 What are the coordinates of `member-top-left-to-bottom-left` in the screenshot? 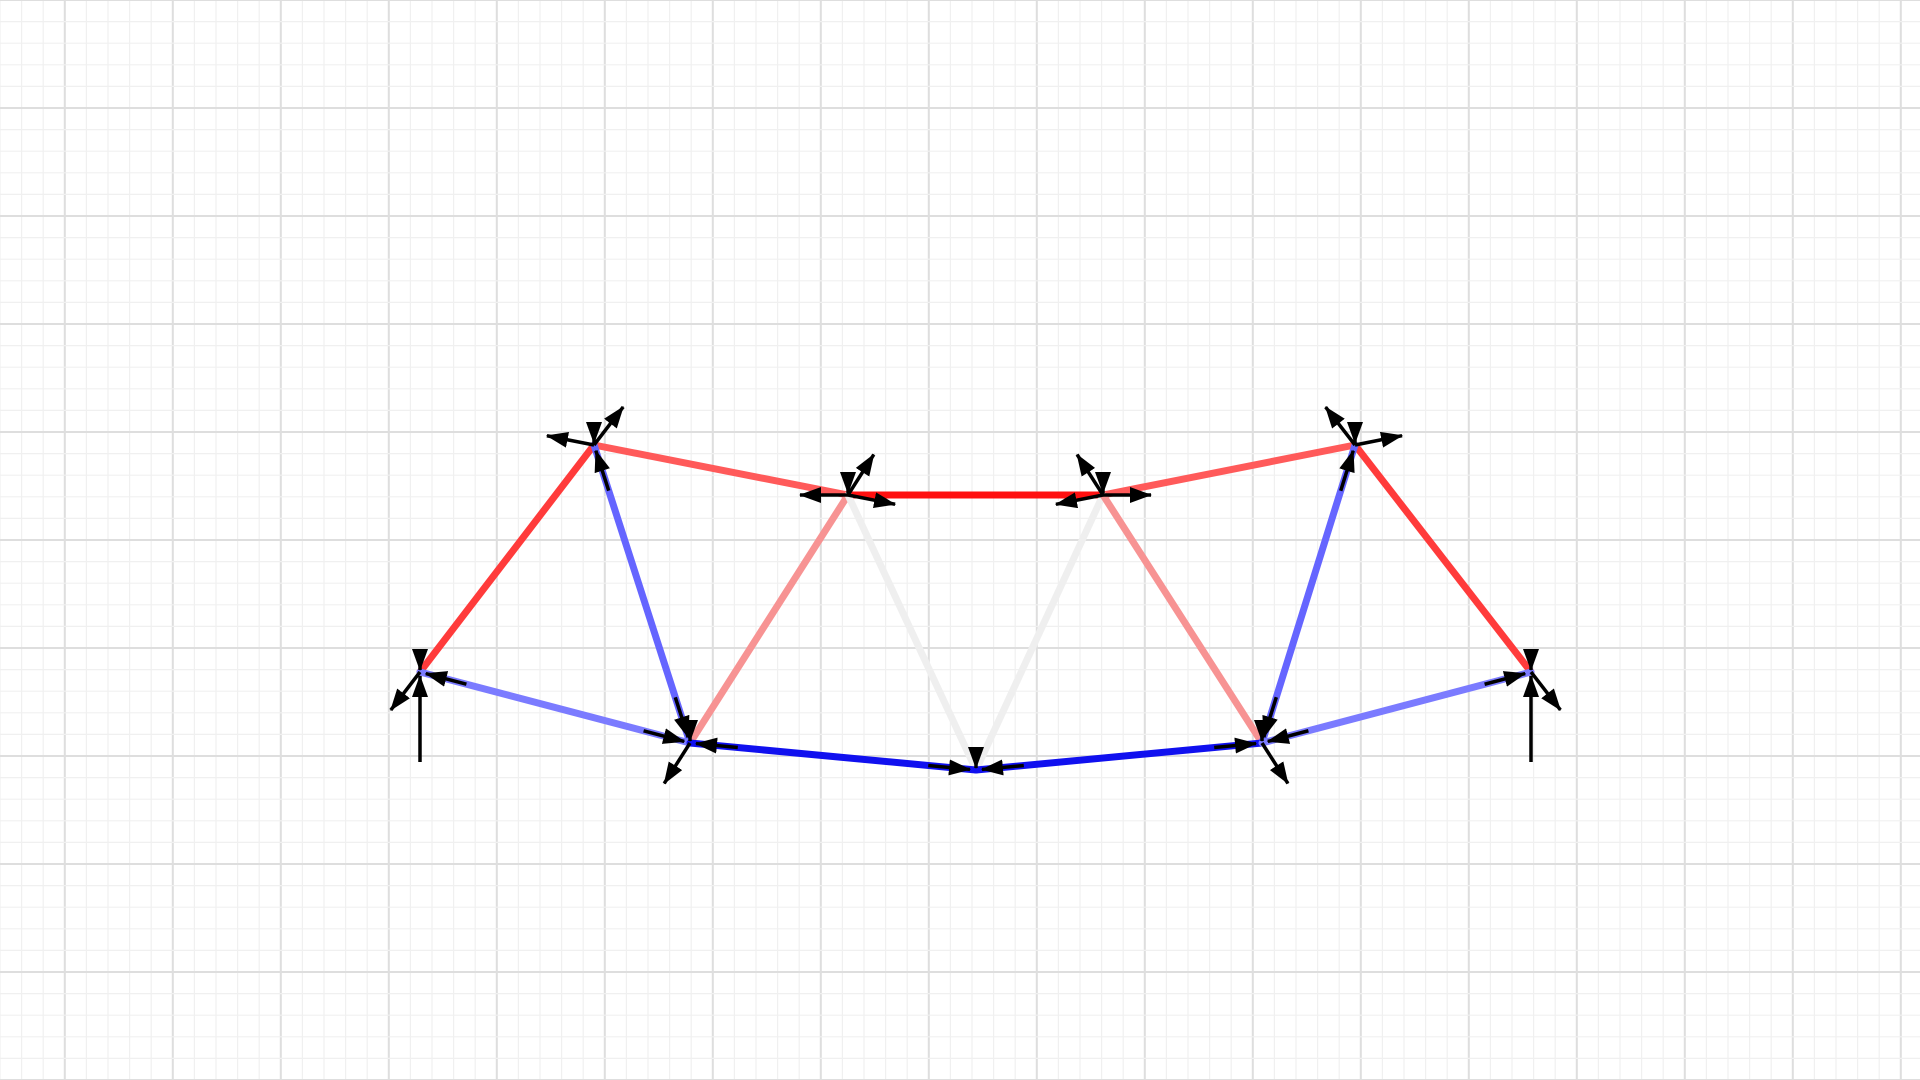 It's located at (642, 594).